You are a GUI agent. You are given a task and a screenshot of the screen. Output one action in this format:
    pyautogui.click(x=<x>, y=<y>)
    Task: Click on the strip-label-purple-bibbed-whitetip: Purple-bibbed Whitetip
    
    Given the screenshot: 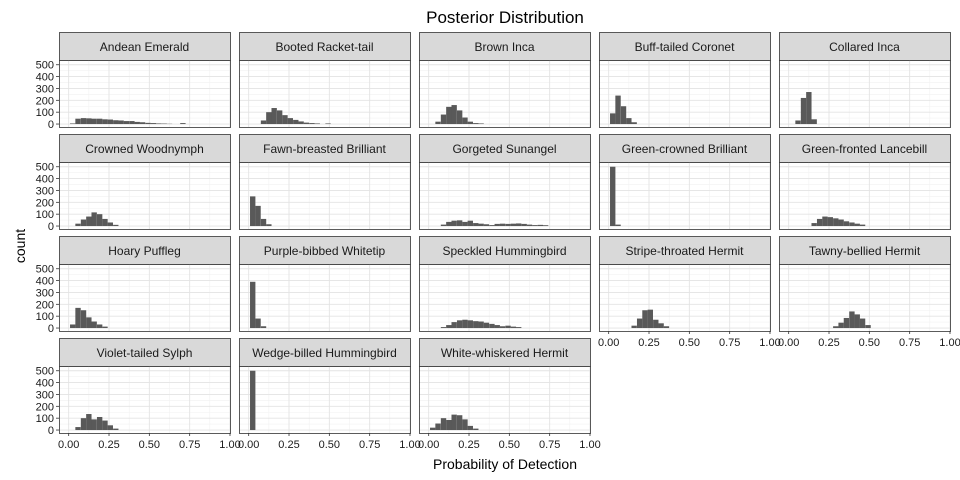 What is the action you would take?
    pyautogui.click(x=325, y=251)
    